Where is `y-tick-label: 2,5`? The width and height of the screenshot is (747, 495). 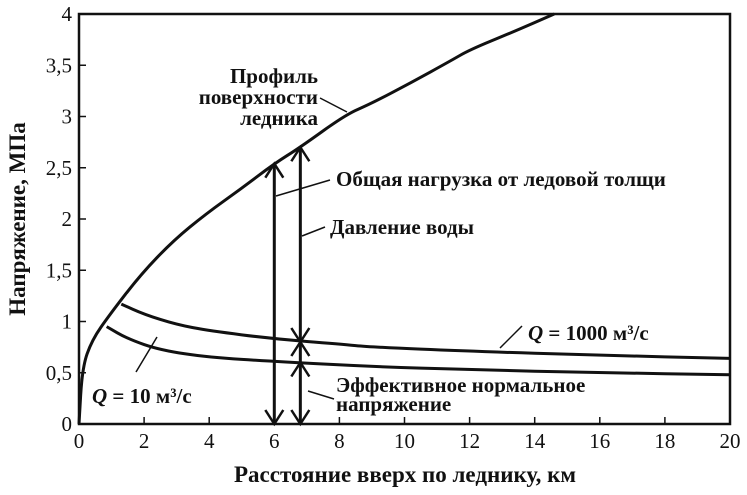
y-tick-label: 2,5 is located at coordinates (59, 168).